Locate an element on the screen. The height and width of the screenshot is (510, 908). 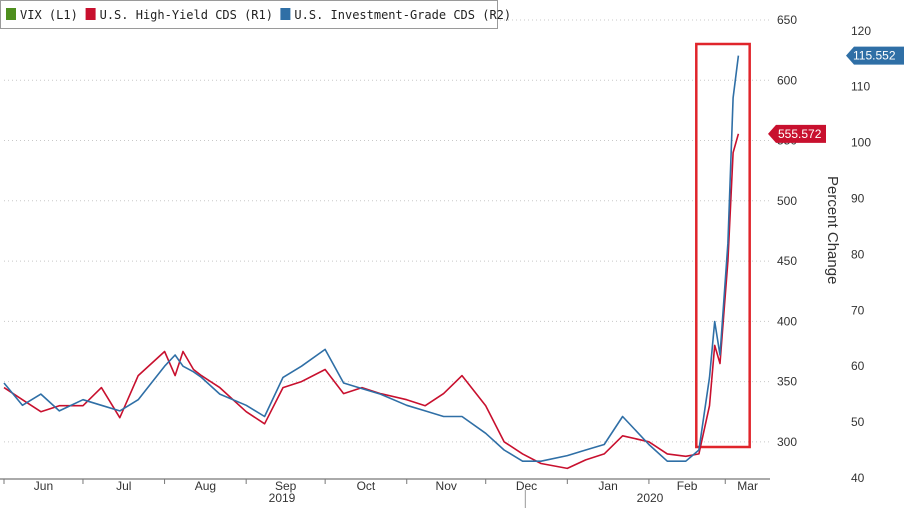
legend-label: VIX (L1) is located at coordinates (49, 15).